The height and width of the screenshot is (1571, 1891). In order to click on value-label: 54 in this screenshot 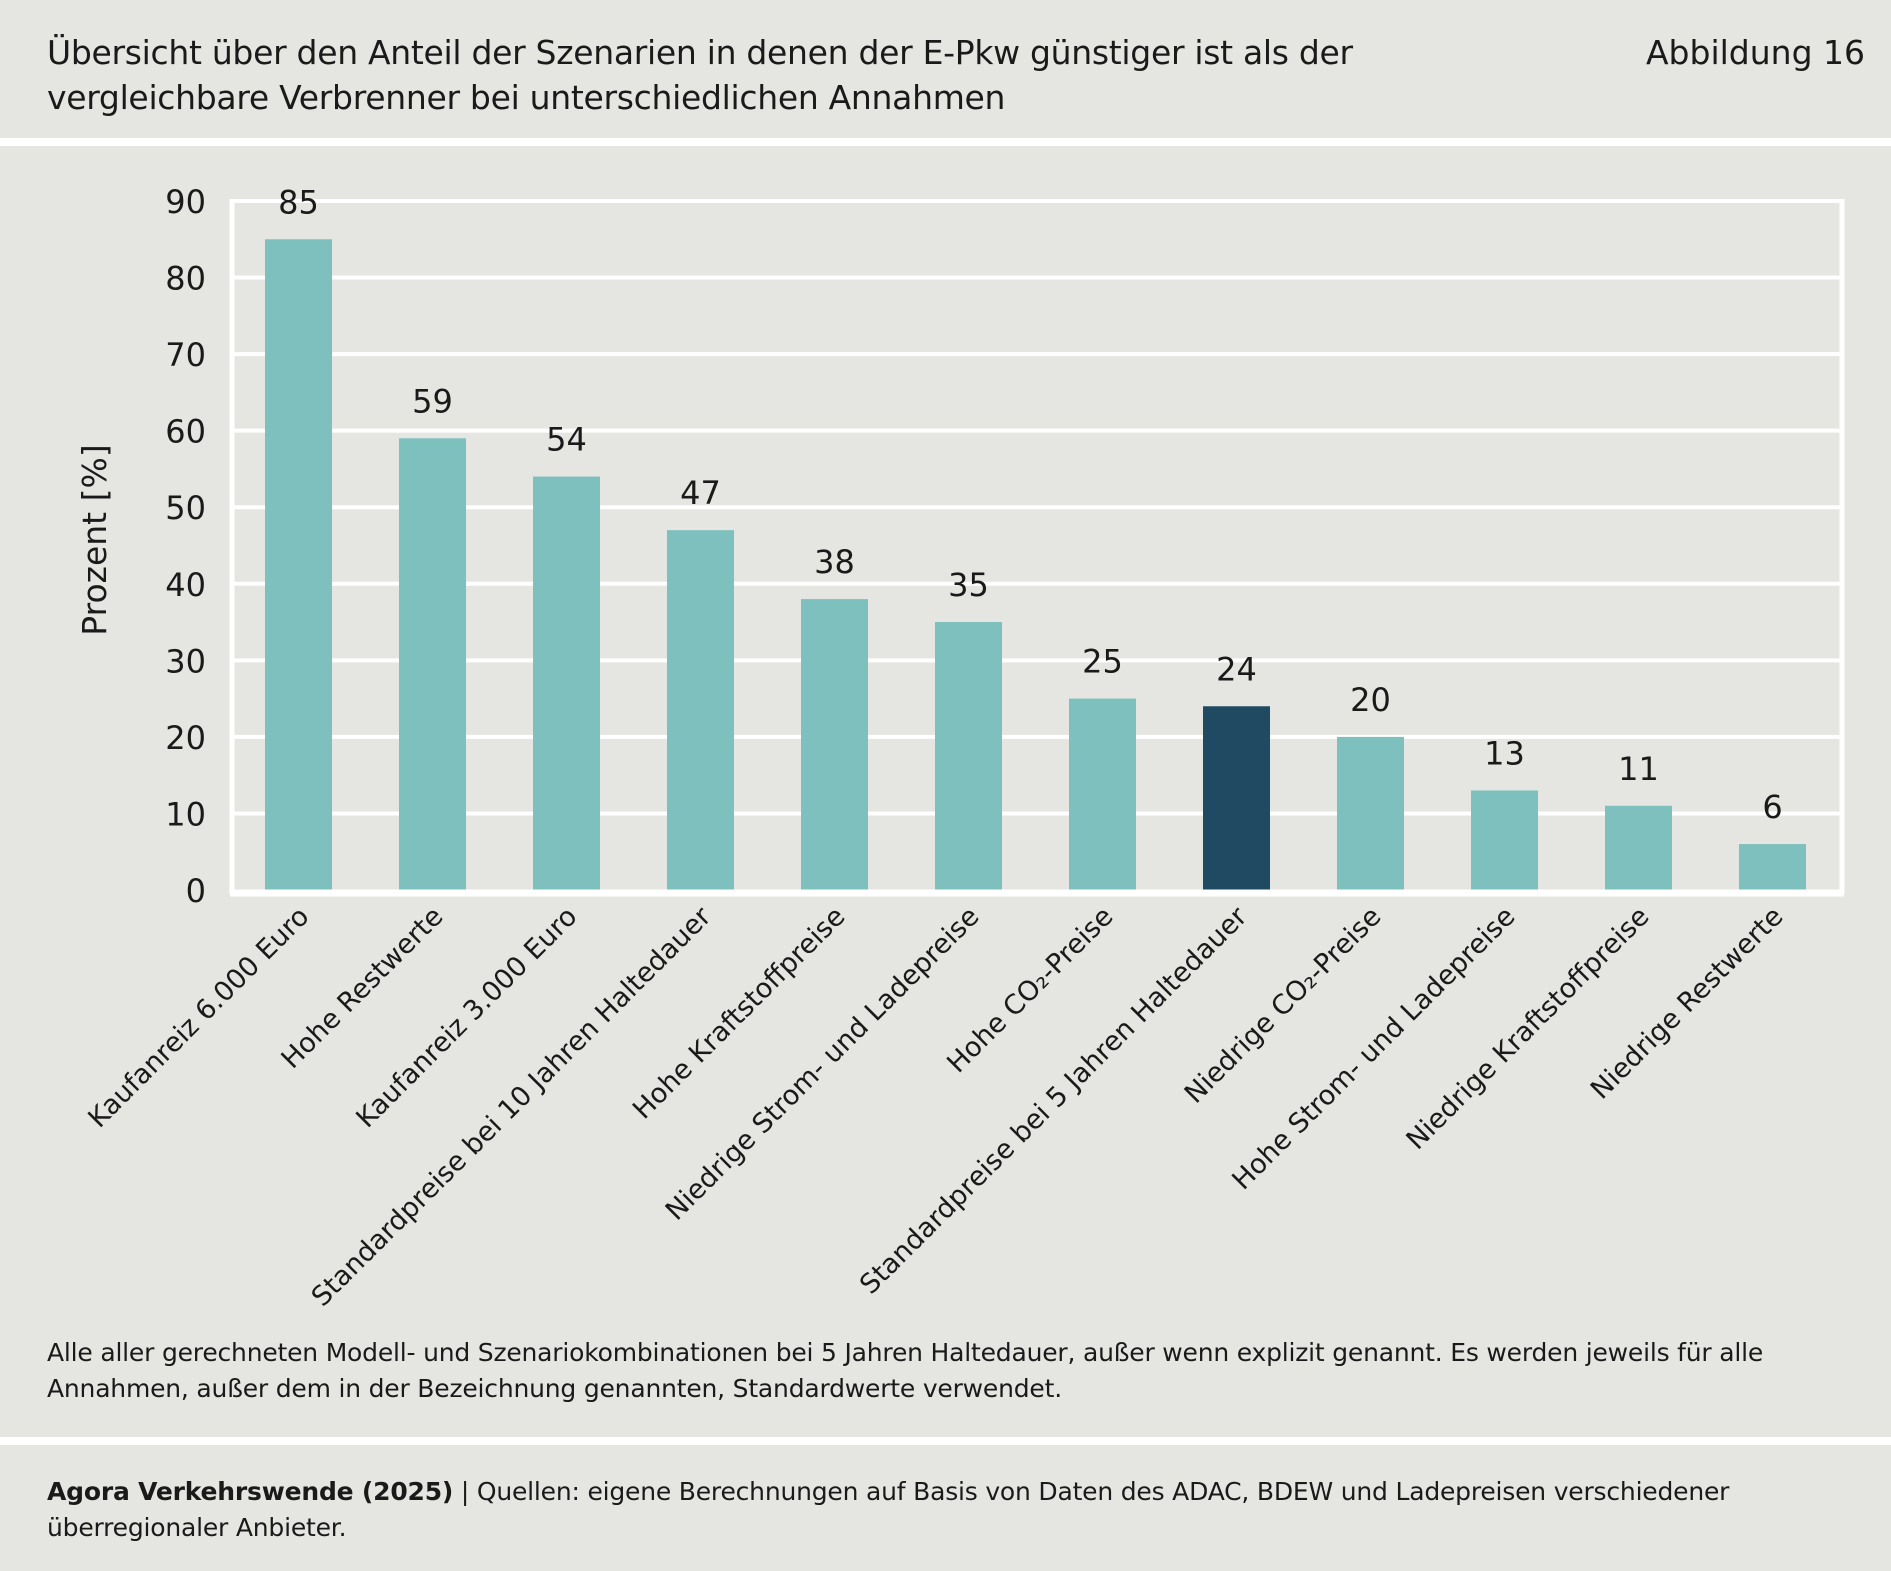, I will do `click(566, 440)`.